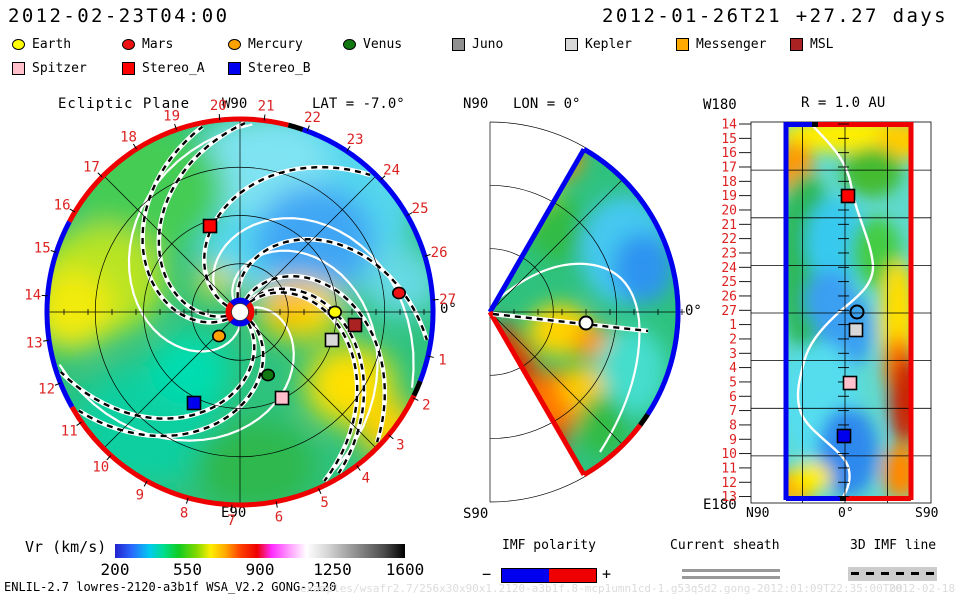 The height and width of the screenshot is (600, 960). Describe the element at coordinates (458, 44) in the screenshot. I see `juno-marker-icon` at that location.